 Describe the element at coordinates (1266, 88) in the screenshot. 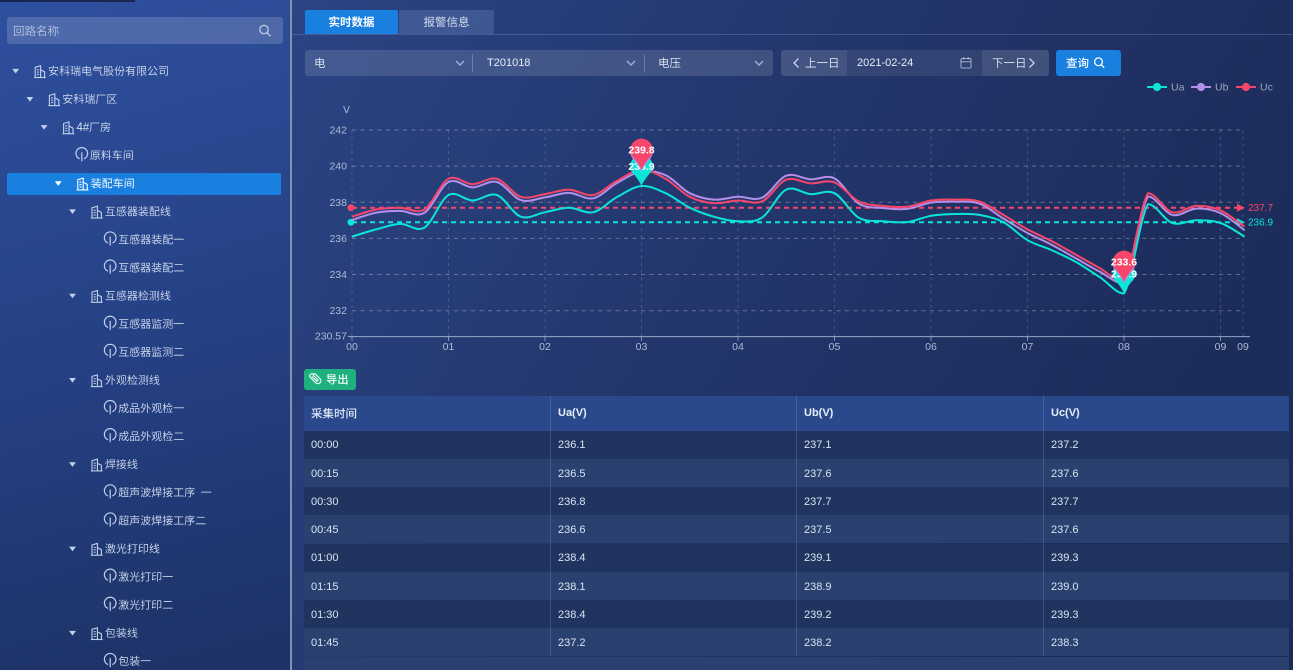

I see `svg-text: Uc` at that location.